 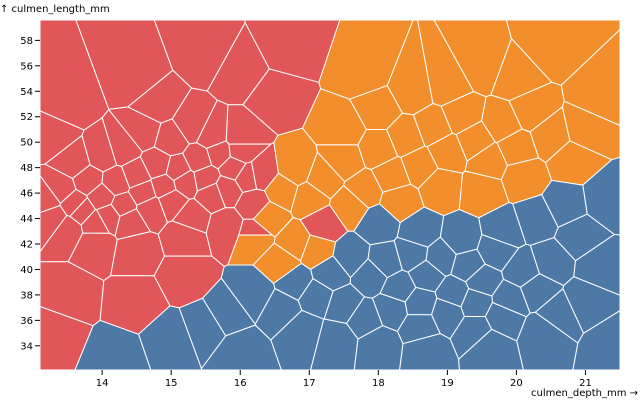 I want to click on x-tick-label: 19, so click(x=447, y=383).